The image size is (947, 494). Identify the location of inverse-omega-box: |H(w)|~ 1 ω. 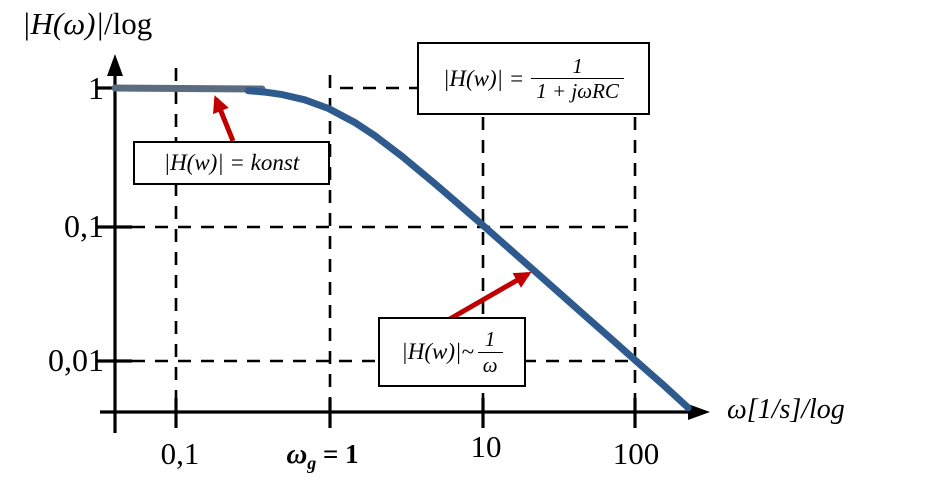
(452, 352).